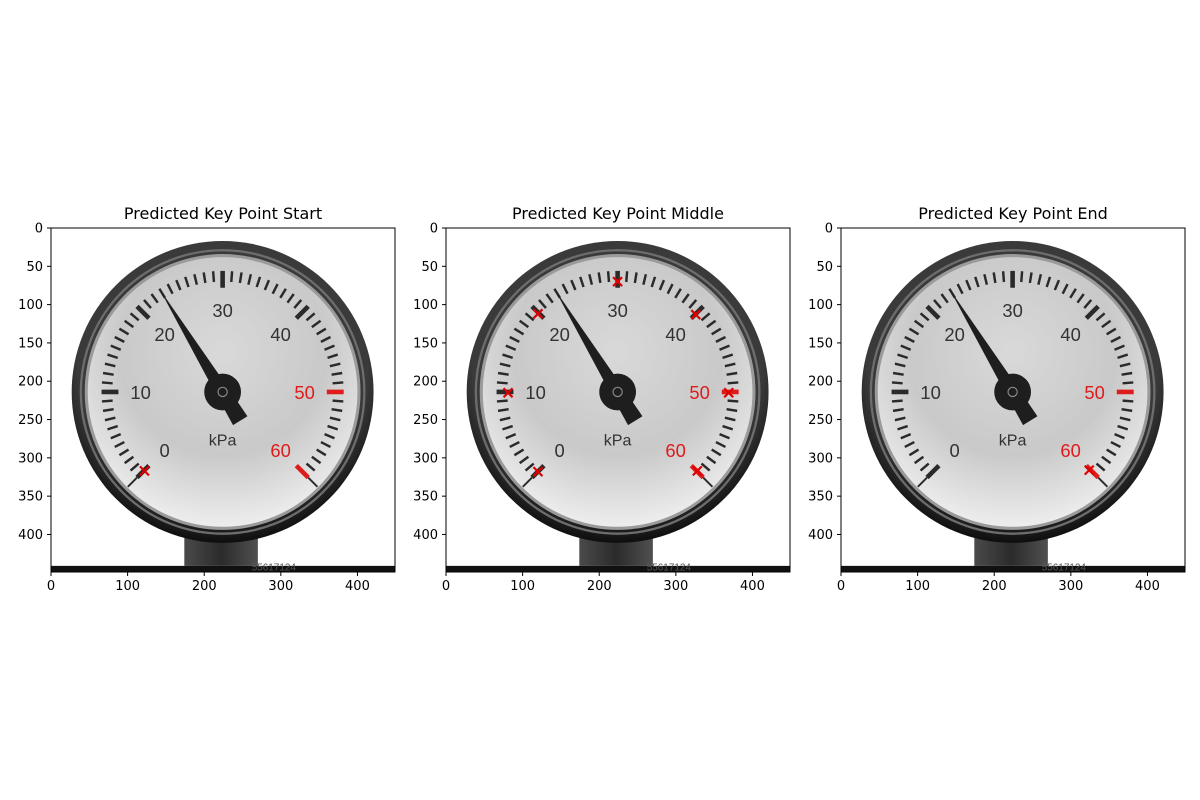  What do you see at coordinates (618, 213) in the screenshot?
I see `panel-title: Predicted Key Point Middle` at bounding box center [618, 213].